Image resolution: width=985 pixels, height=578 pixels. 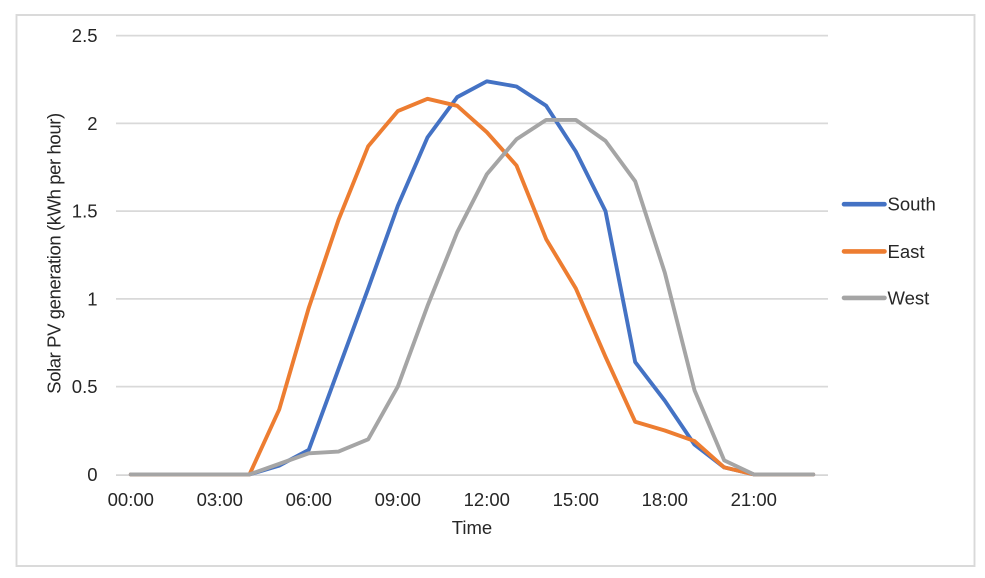 I want to click on svg-text: 0, so click(x=92, y=474).